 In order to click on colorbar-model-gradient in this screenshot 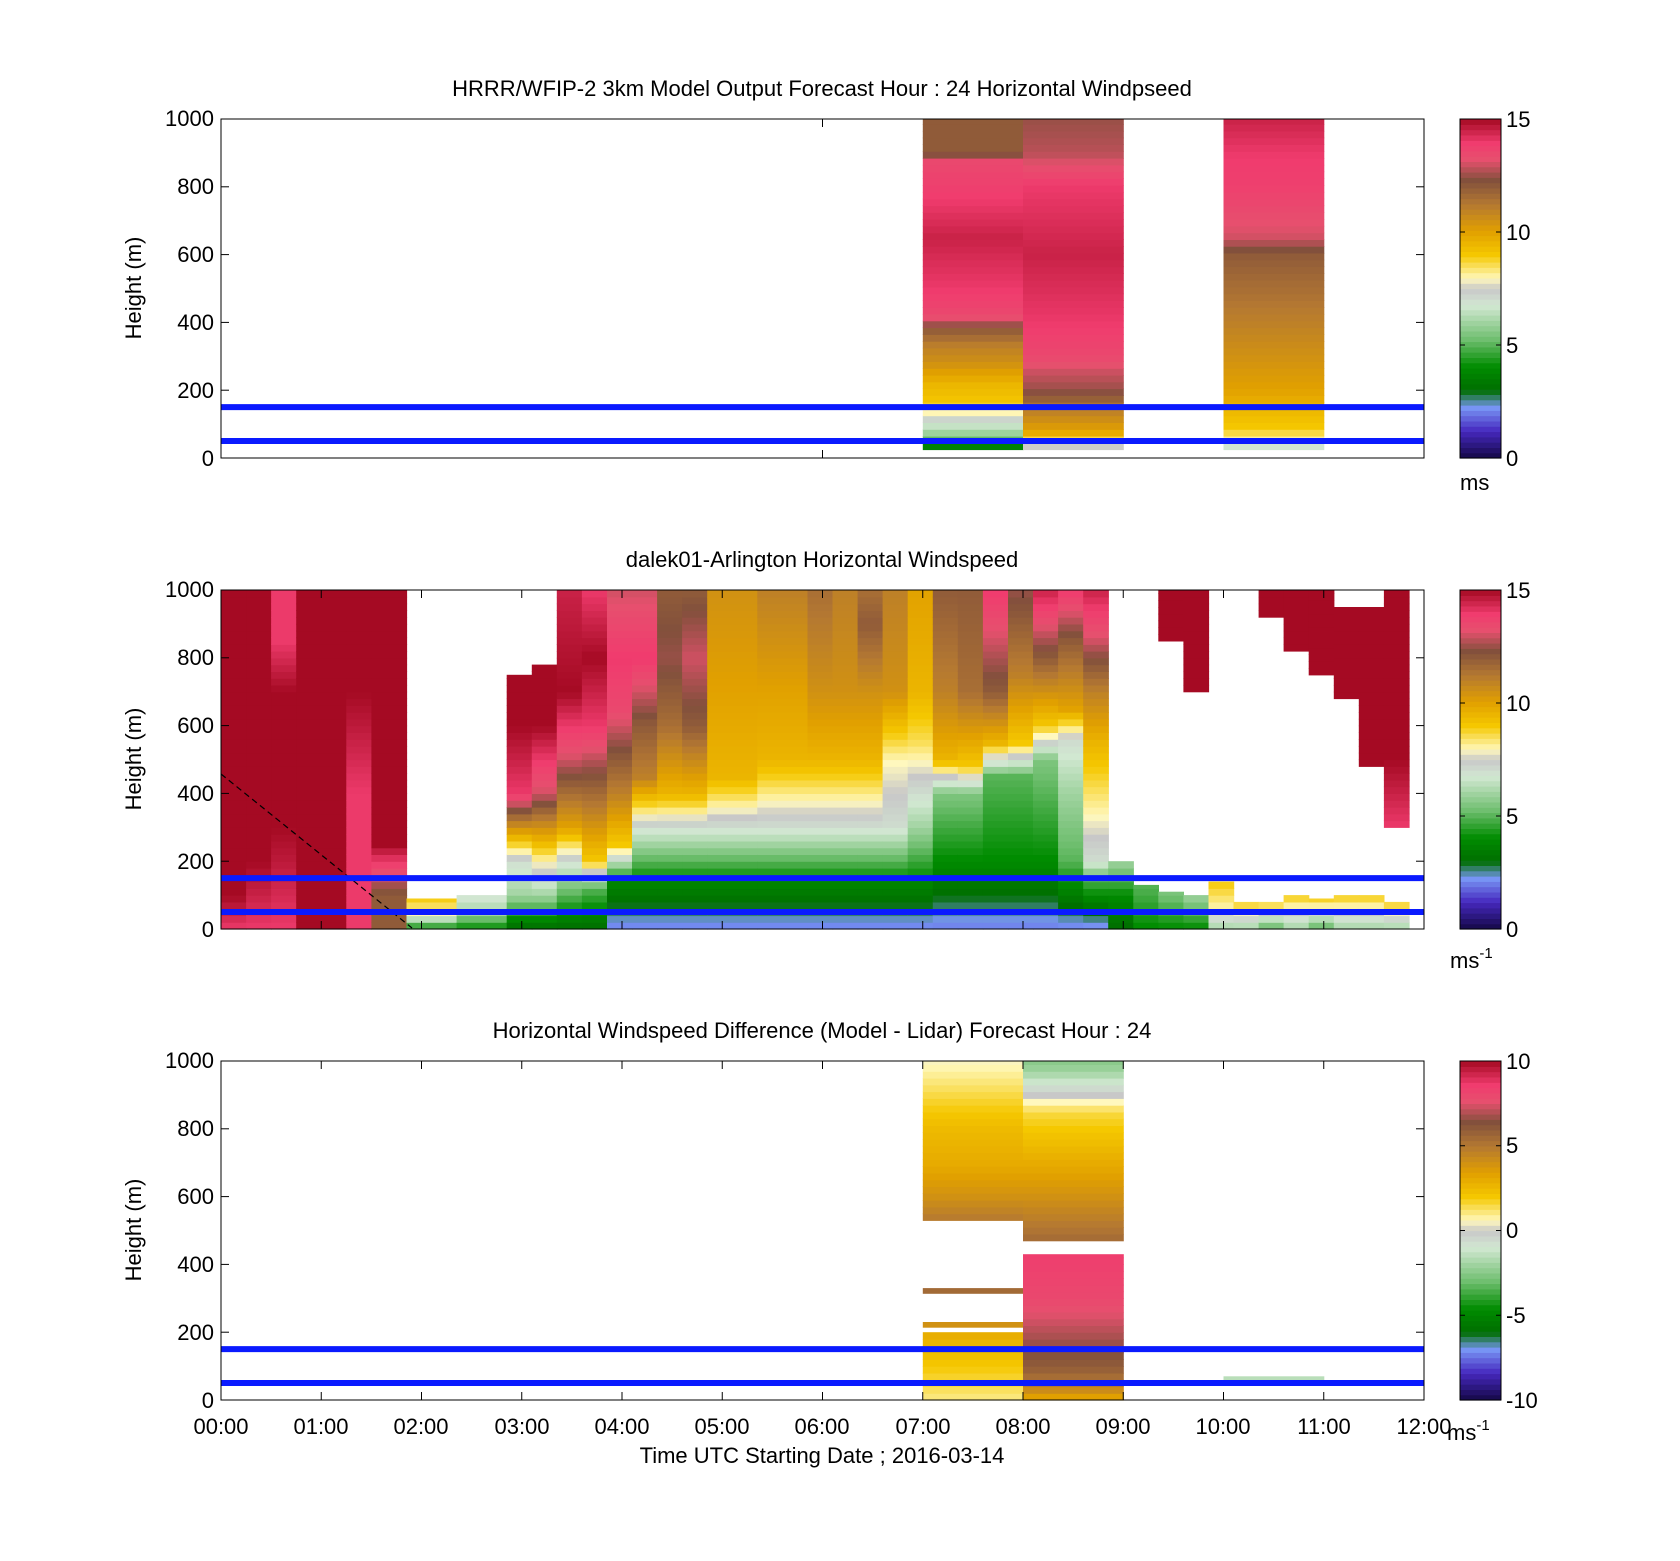, I will do `click(1480, 289)`.